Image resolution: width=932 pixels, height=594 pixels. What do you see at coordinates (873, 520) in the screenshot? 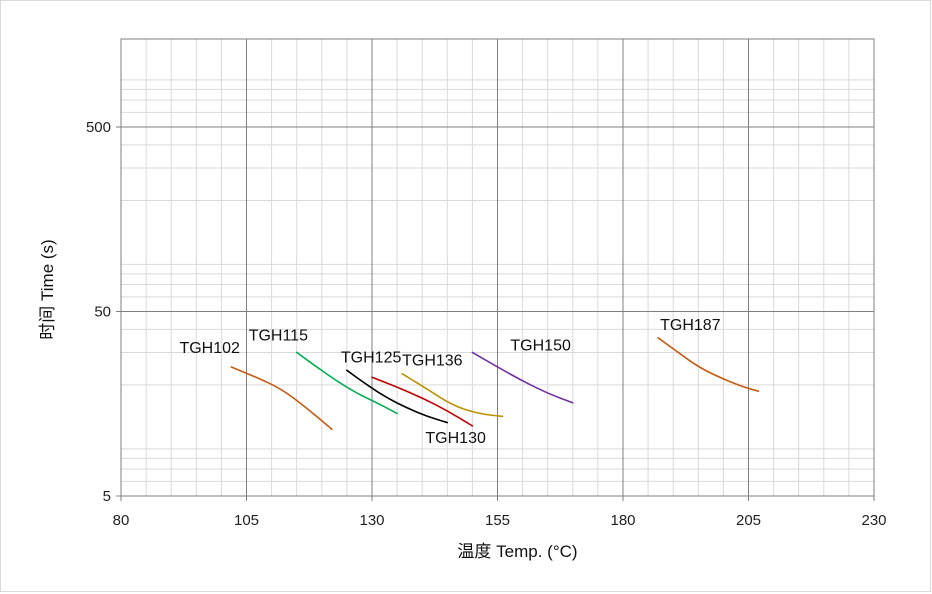
I see `x-tick-label: 230` at bounding box center [873, 520].